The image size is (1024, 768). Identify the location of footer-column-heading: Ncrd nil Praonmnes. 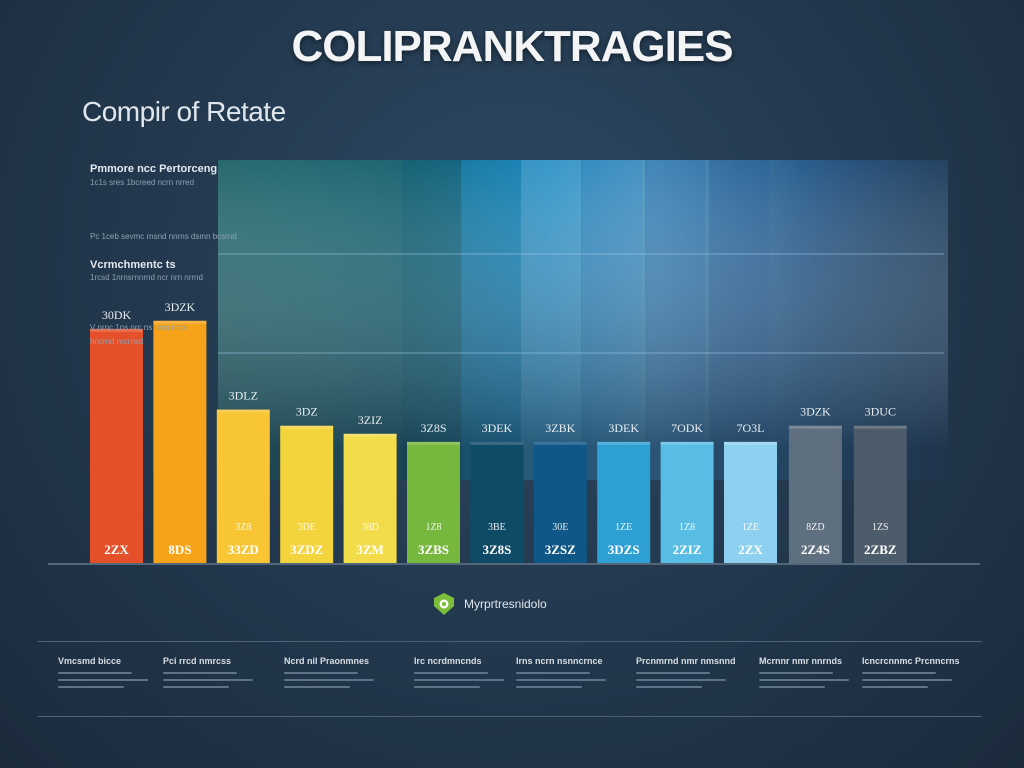
(327, 661).